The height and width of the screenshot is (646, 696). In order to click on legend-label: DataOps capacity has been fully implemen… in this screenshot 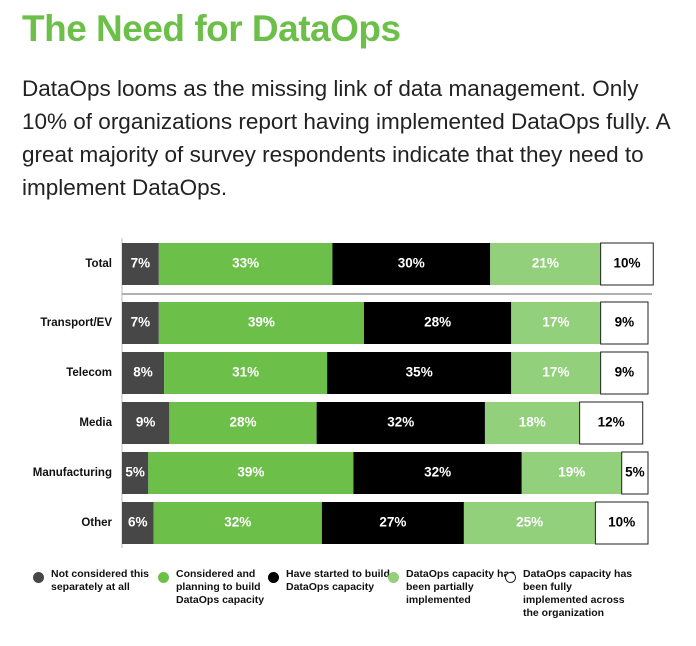, I will do `click(578, 593)`.